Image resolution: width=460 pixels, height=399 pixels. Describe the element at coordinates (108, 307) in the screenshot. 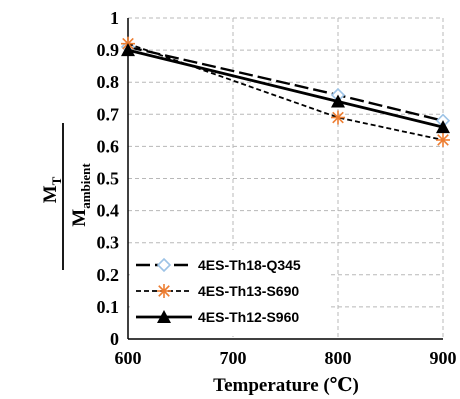

I see `y-tick-label: 0.1` at that location.